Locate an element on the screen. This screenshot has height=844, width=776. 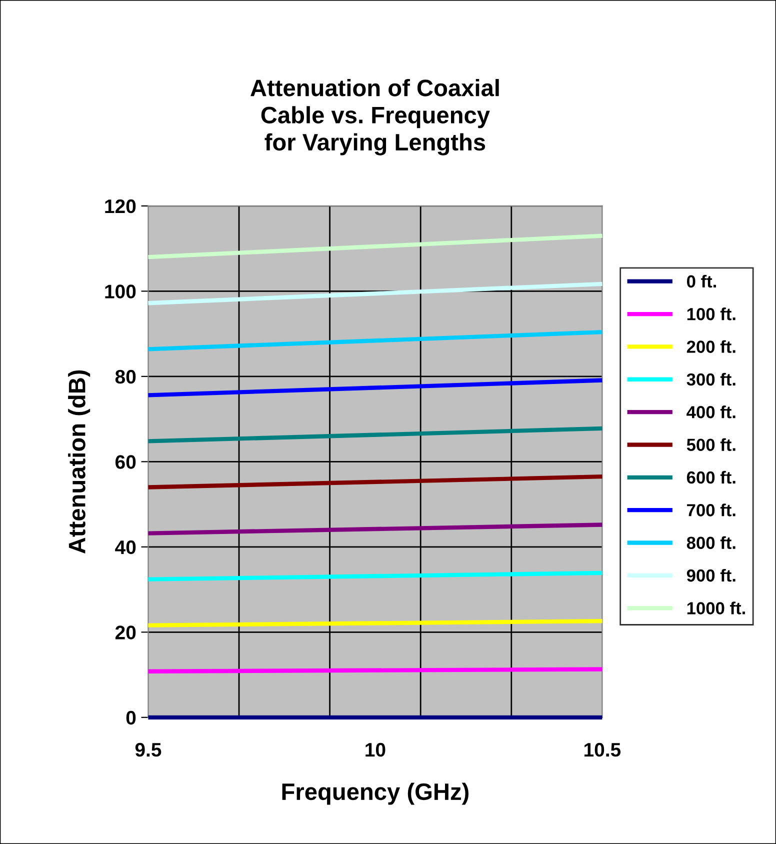
x-tick-label: 10.5 is located at coordinates (602, 749).